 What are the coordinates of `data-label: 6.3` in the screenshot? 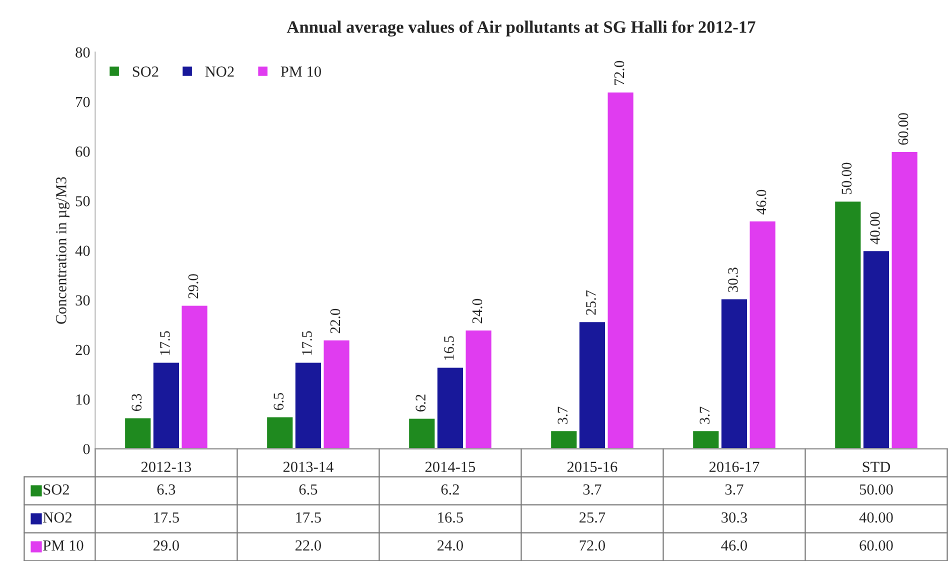 It's located at (166, 489).